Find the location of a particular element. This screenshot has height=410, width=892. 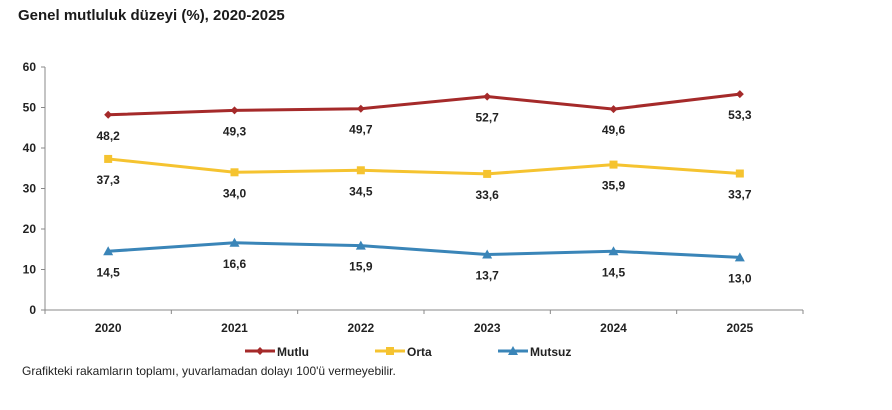

x-tick-label: 2022 is located at coordinates (360, 328).